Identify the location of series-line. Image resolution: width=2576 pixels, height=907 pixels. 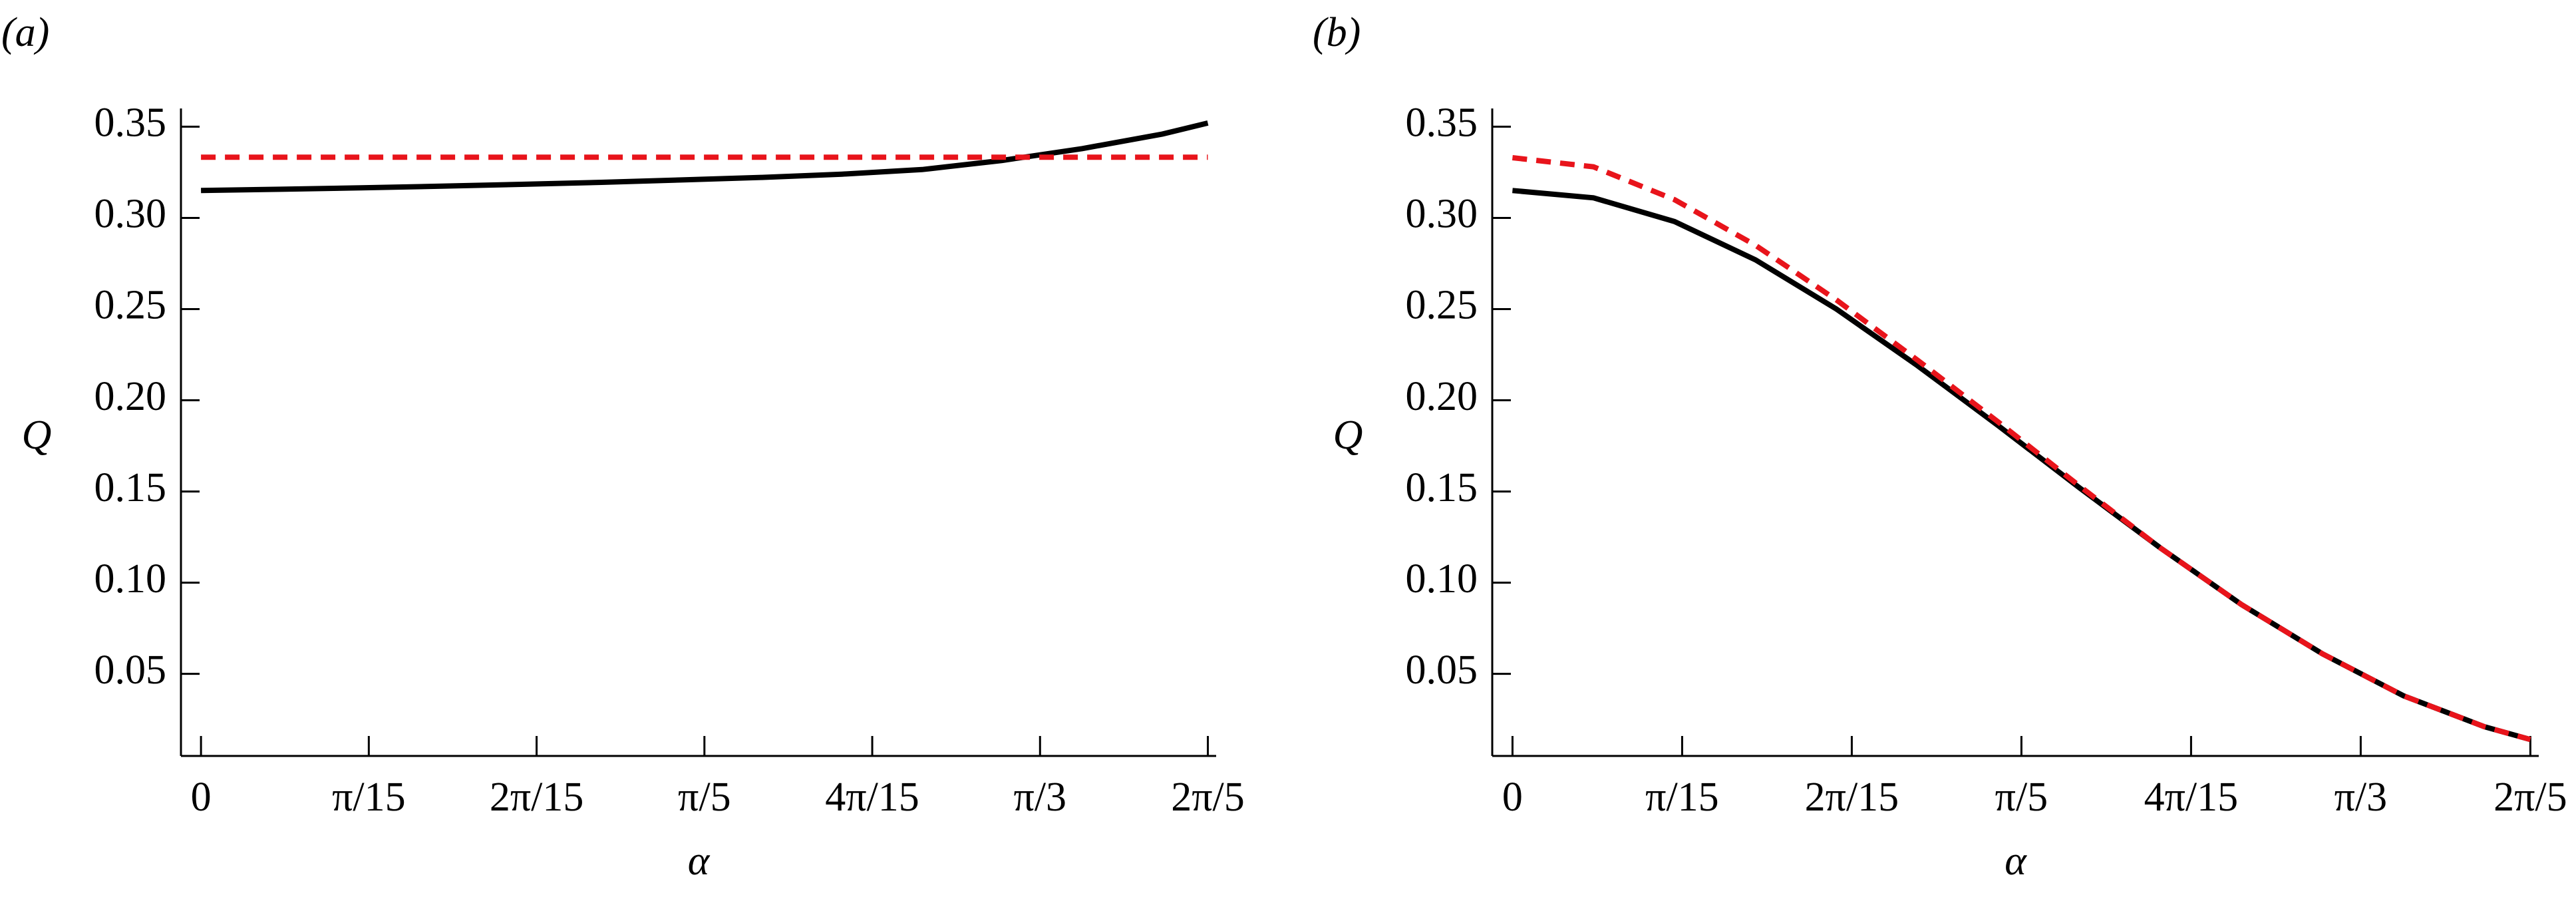
(705, 157).